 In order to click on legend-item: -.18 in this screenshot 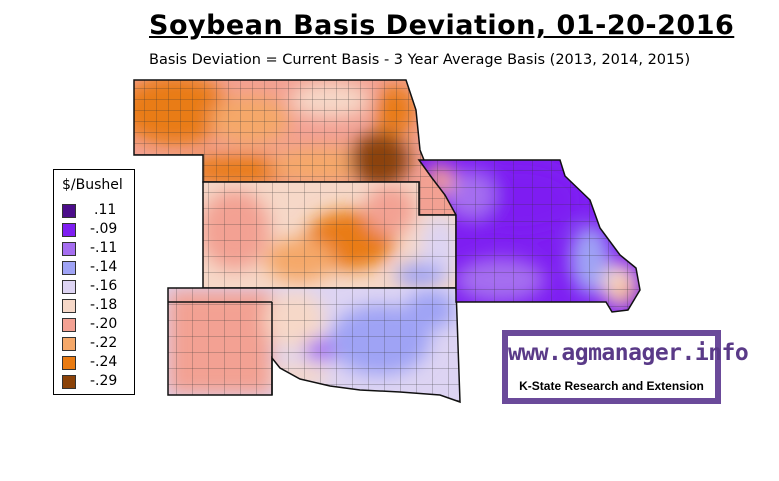, I will do `click(97, 305)`.